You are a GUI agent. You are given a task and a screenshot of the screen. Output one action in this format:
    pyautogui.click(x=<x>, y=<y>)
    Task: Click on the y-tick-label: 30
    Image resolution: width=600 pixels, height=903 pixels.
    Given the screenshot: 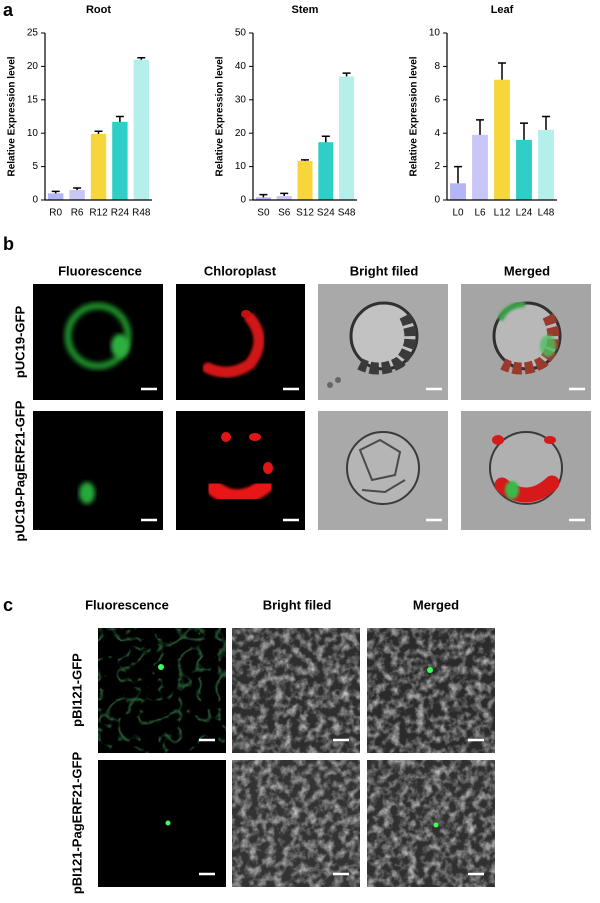 What is the action you would take?
    pyautogui.click(x=241, y=99)
    